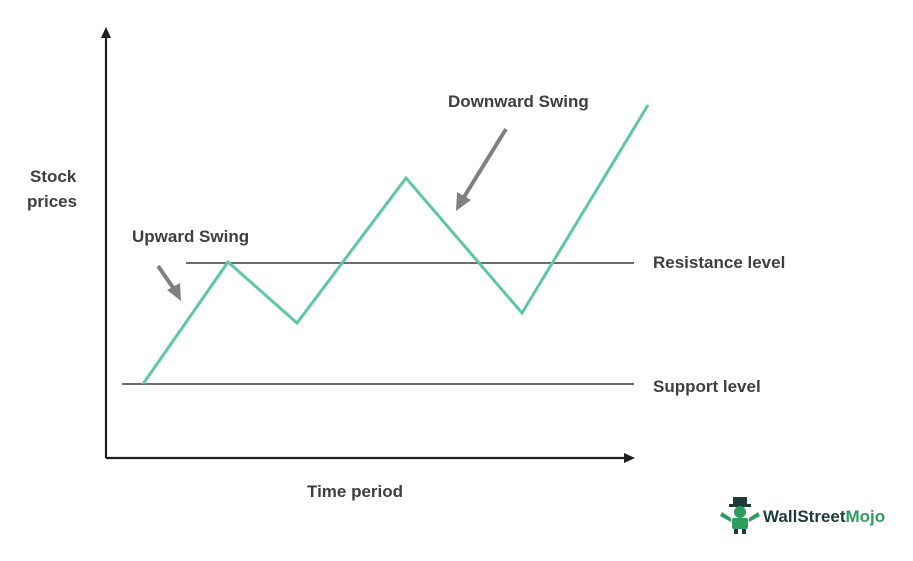 The height and width of the screenshot is (561, 913). What do you see at coordinates (106, 32) in the screenshot?
I see `y-axis-arrowhead` at bounding box center [106, 32].